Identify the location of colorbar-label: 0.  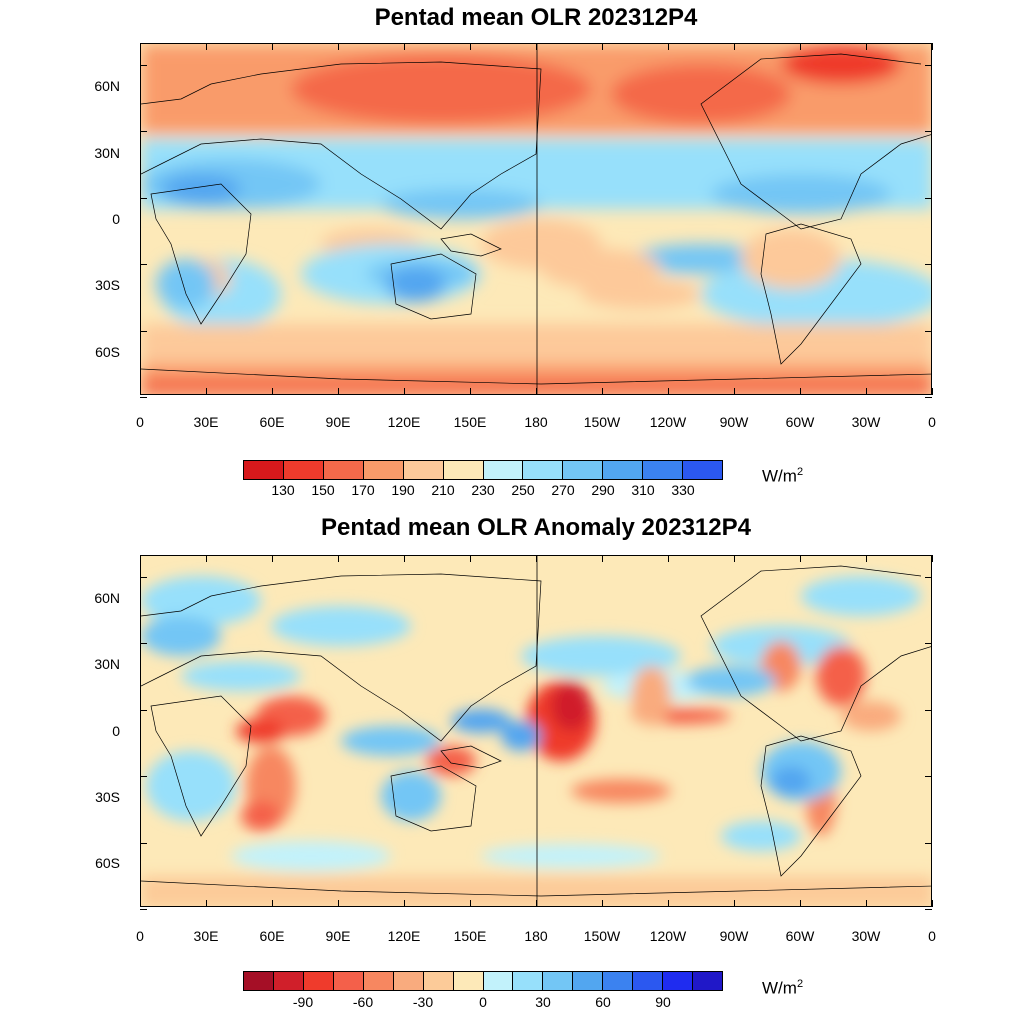
(483, 1002).